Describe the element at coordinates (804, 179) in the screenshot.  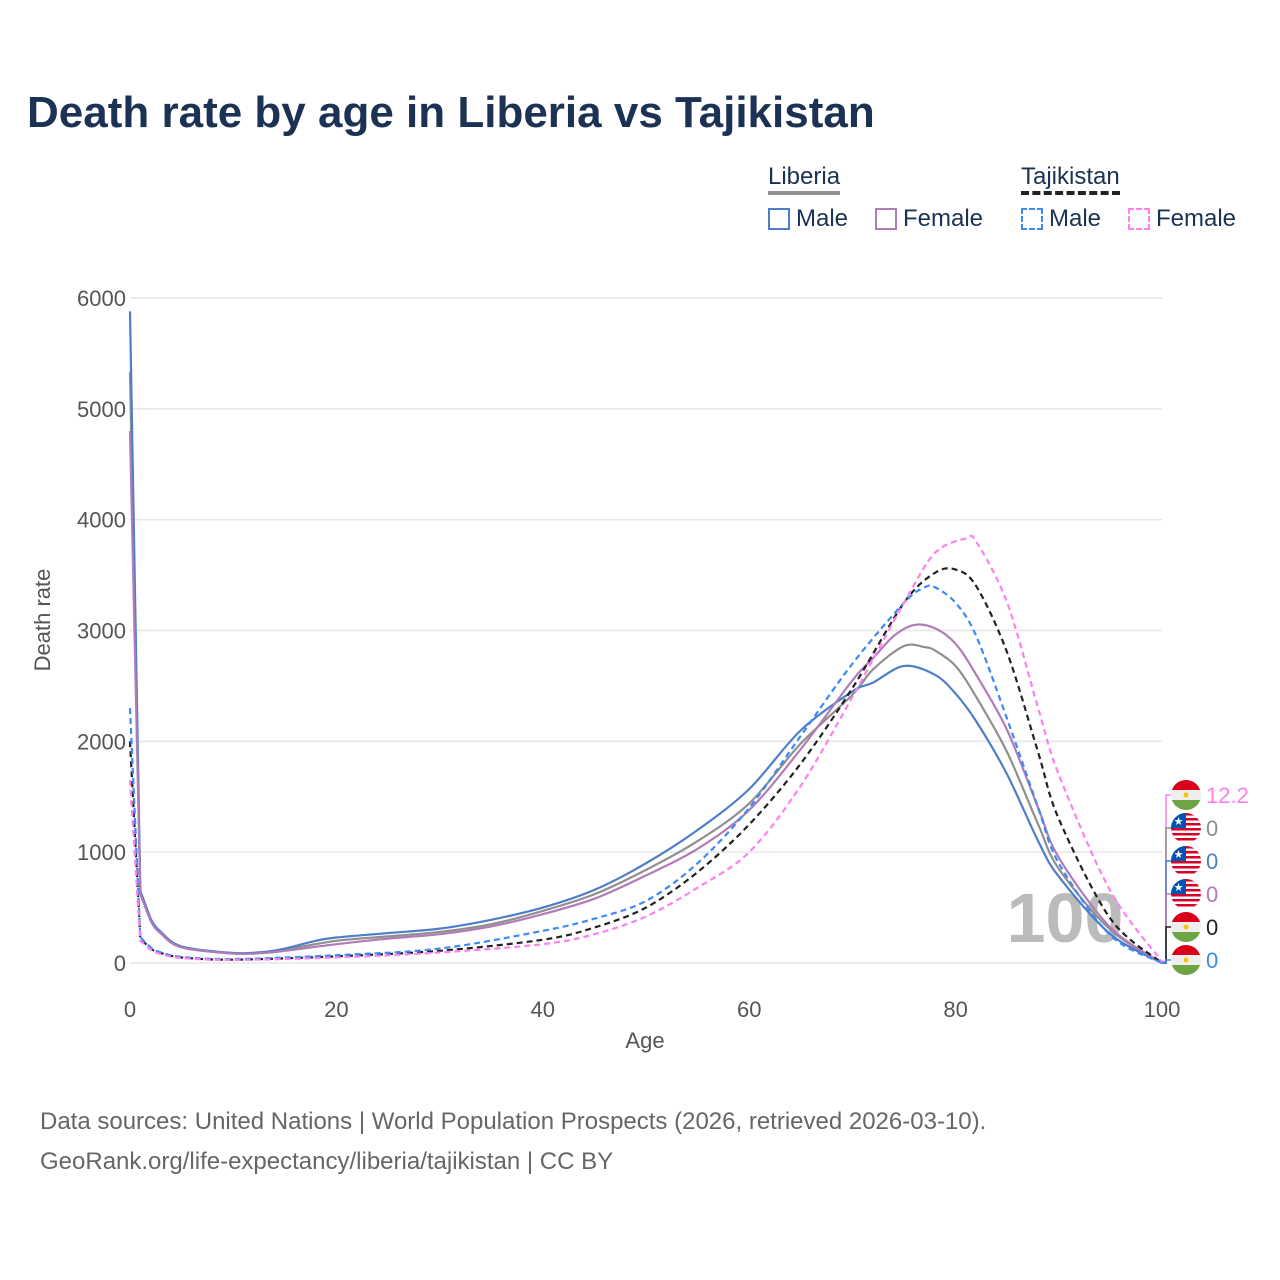
I see `legend-liberia: Liberia` at that location.